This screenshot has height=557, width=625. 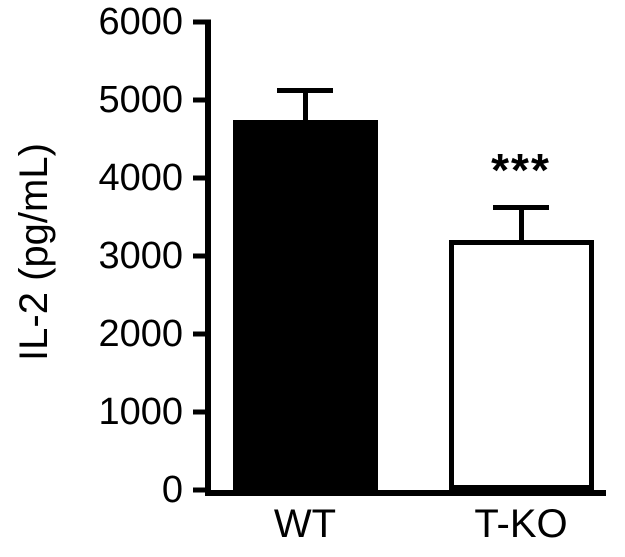 What do you see at coordinates (521, 524) in the screenshot?
I see `x-category-label: T-KO` at bounding box center [521, 524].